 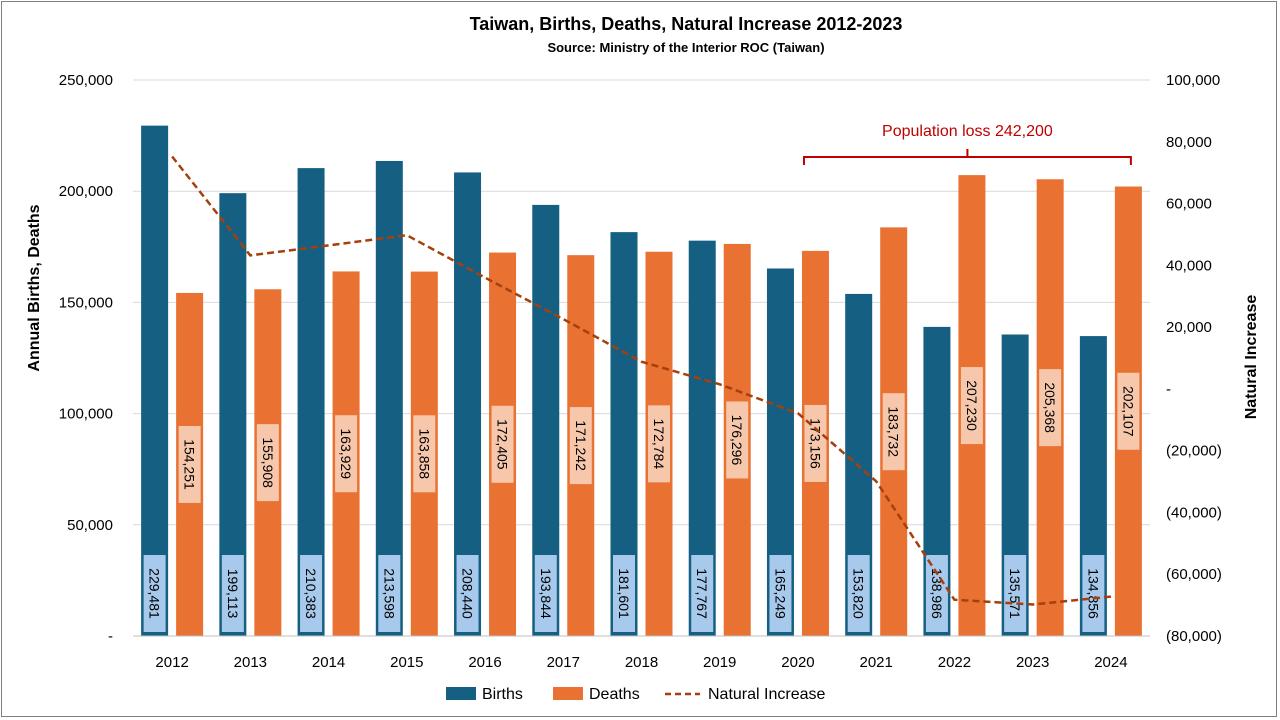 I want to click on births-data-label: 138,986, so click(x=937, y=593).